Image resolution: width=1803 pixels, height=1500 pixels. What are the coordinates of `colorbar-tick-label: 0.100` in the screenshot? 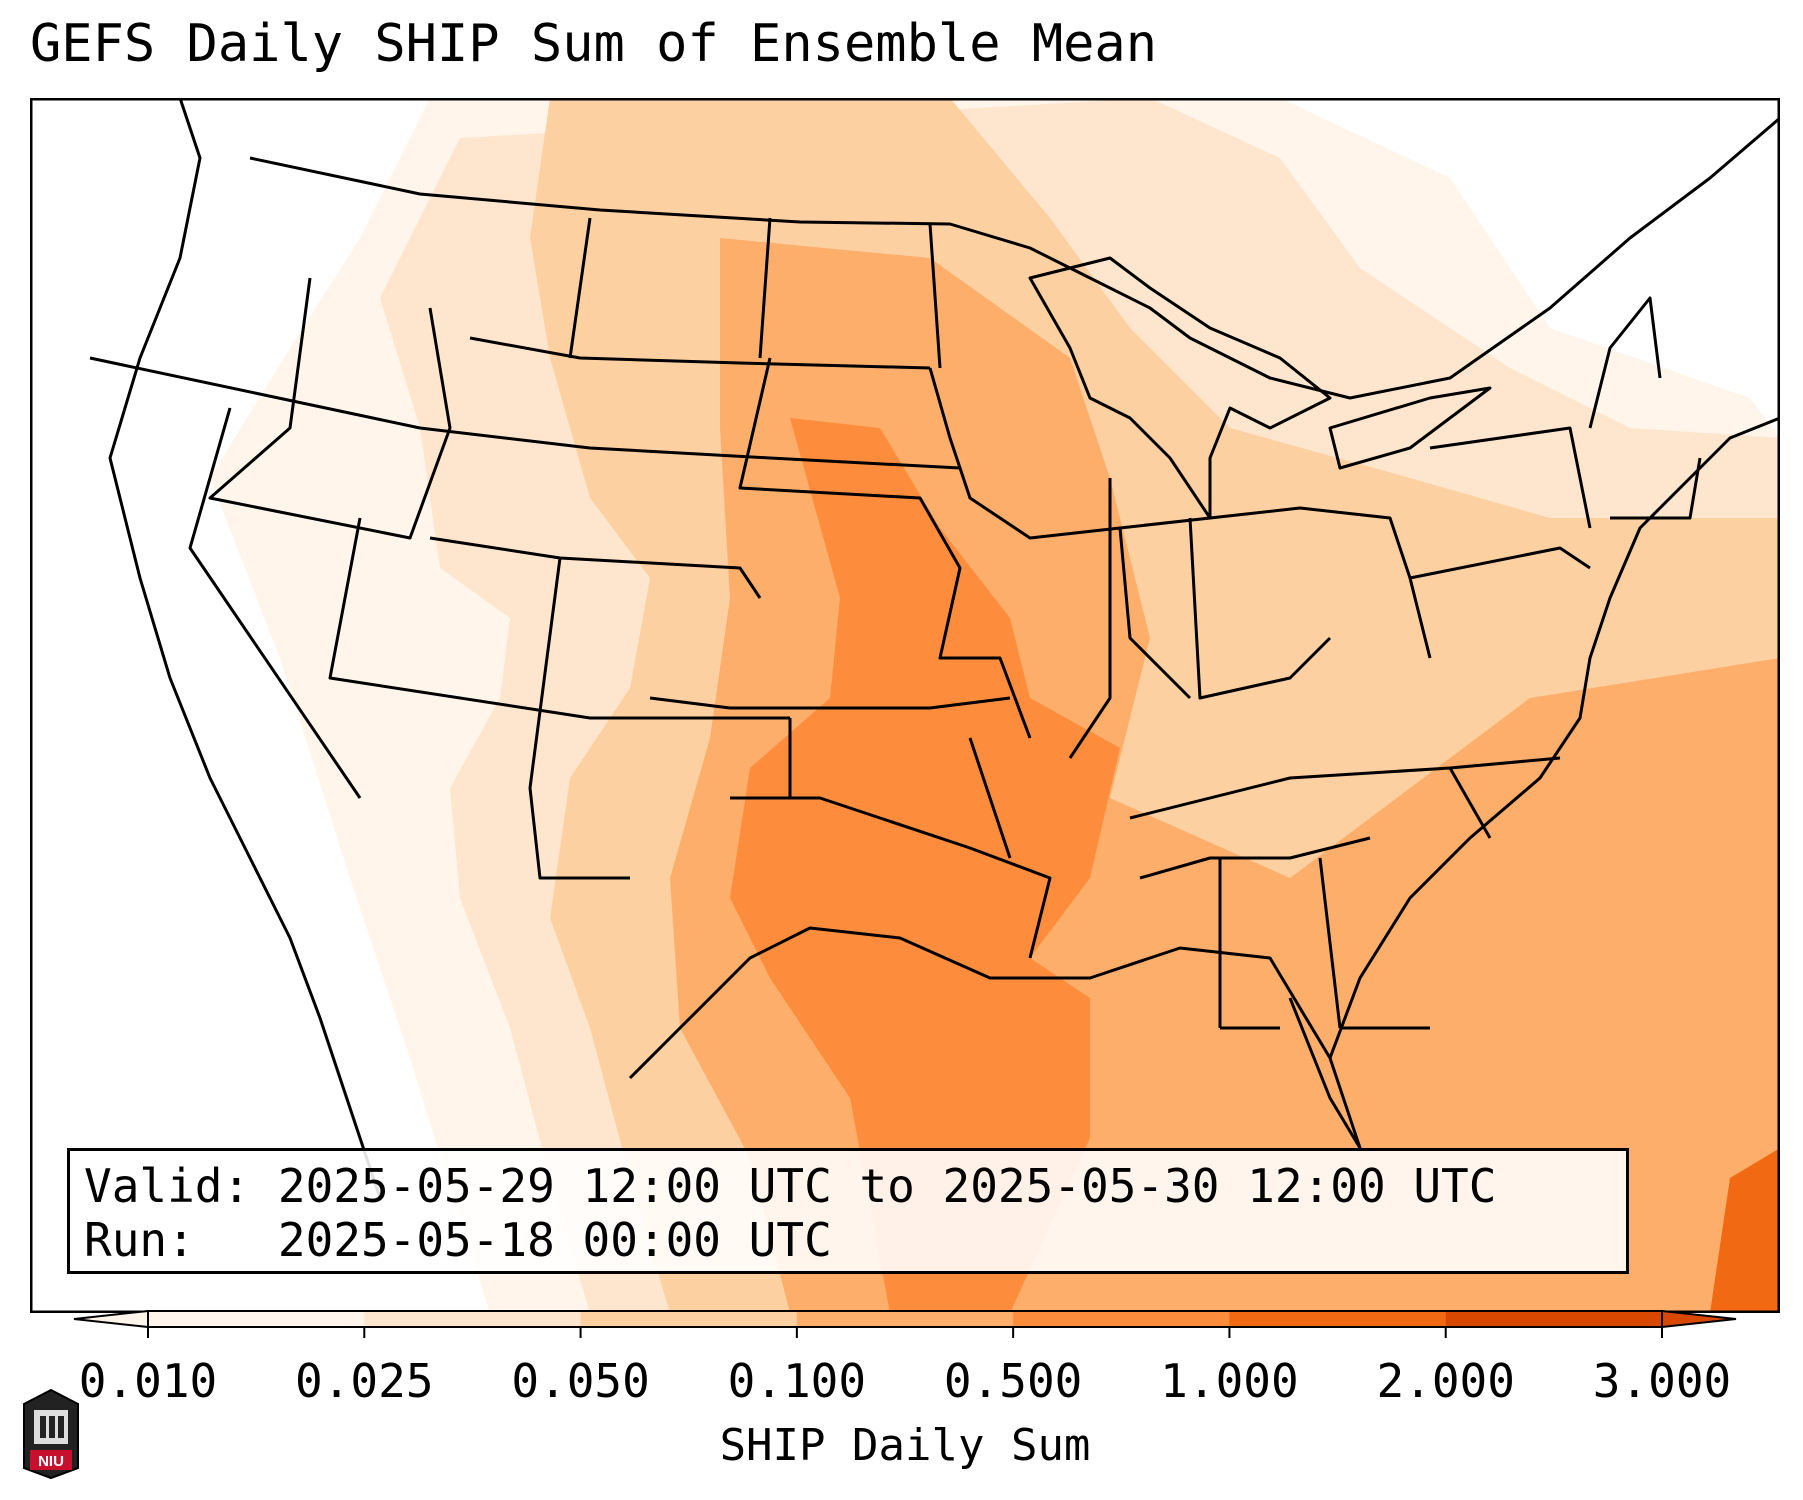 It's located at (797, 1381).